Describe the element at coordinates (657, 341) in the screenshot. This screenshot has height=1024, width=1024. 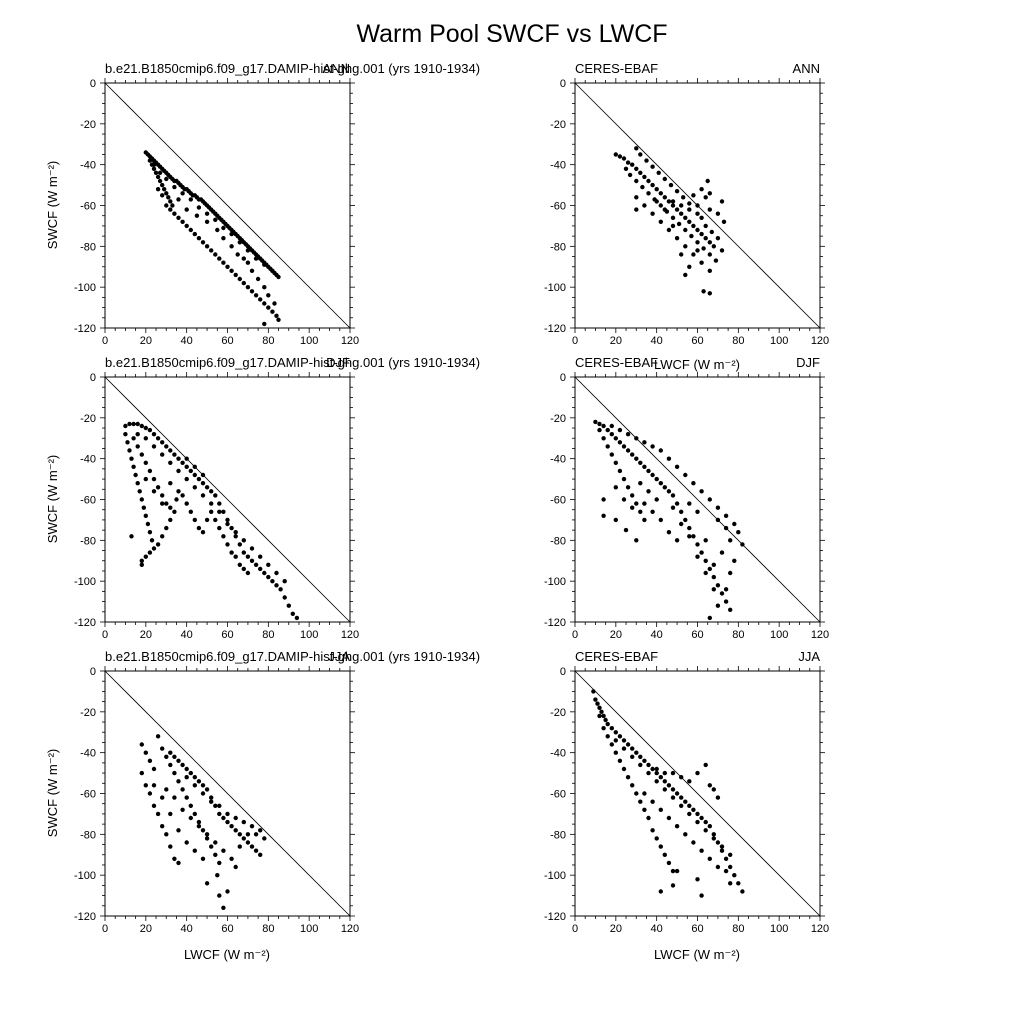
I see `x-tick-label: 40` at that location.